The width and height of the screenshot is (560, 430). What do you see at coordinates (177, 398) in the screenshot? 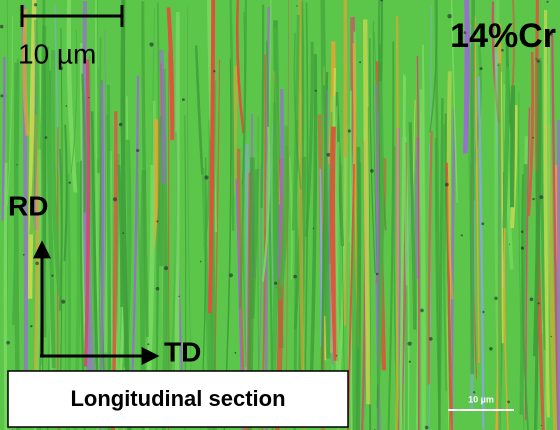
I see `section-label: Longitudinal section` at bounding box center [177, 398].